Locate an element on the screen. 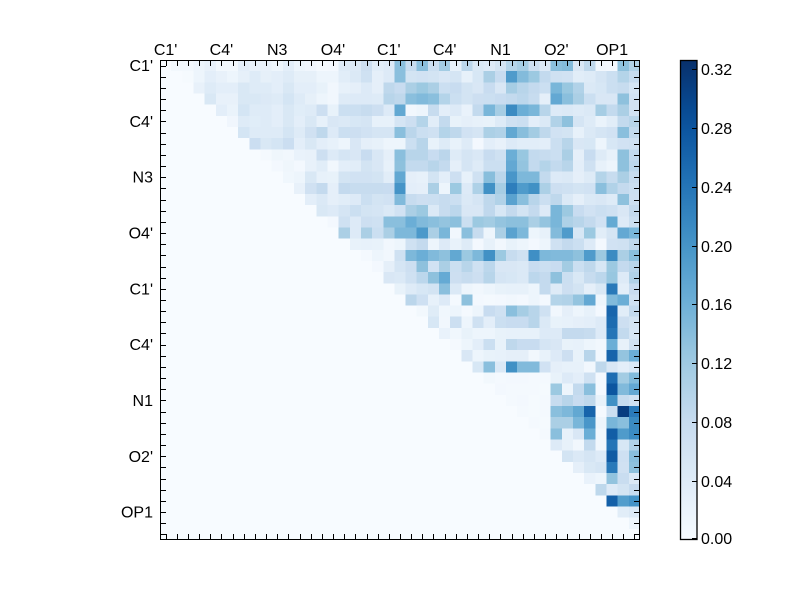 This screenshot has height=600, width=800. svg-text: 0.00 is located at coordinates (716, 539).